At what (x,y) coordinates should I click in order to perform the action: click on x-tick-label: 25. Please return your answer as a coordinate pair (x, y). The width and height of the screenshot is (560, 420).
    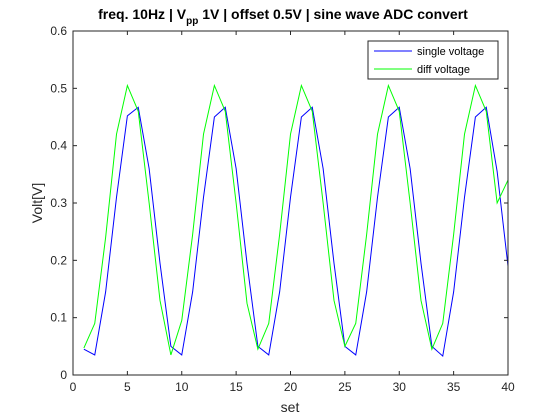
    Looking at the image, I should click on (345, 387).